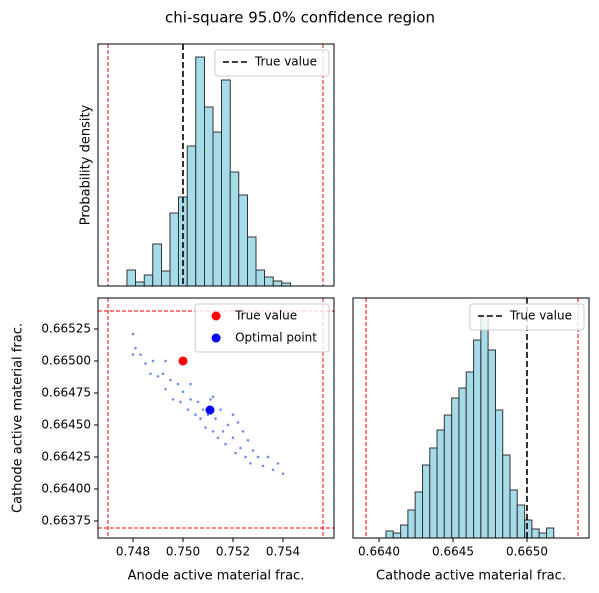 This screenshot has height=593, width=599. Describe the element at coordinates (66, 328) in the screenshot. I see `y-tick-label: 0.66525` at that location.